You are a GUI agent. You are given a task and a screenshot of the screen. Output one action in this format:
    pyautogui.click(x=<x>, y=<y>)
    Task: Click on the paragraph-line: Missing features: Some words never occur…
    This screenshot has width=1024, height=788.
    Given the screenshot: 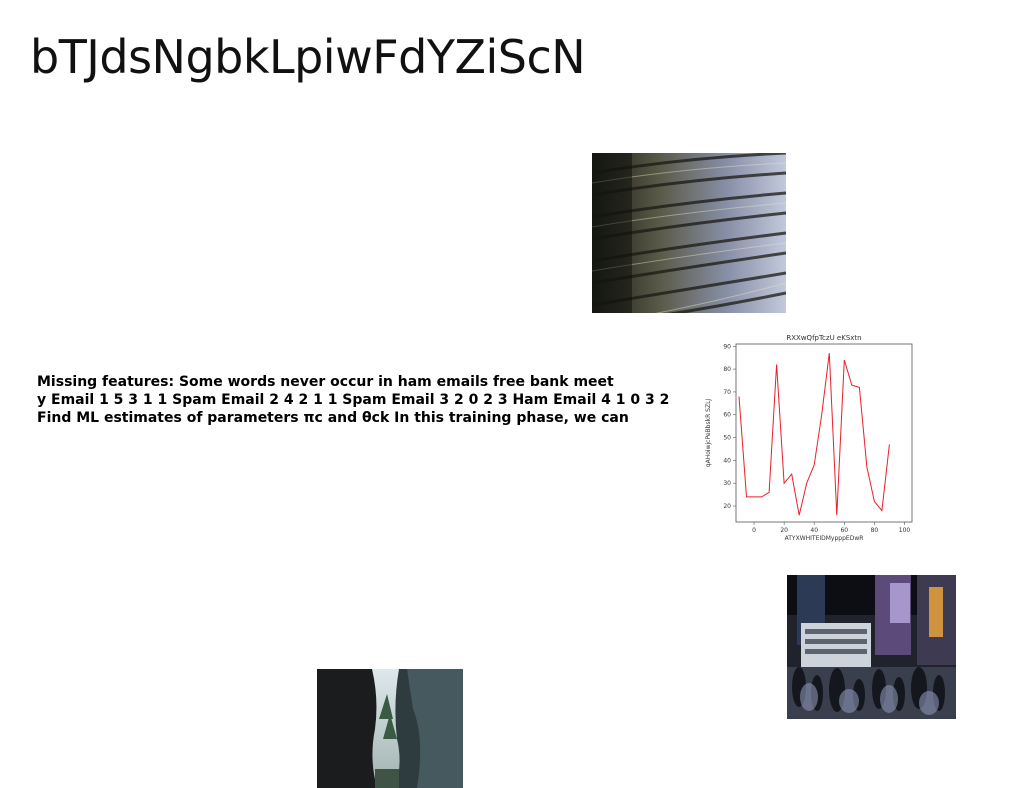 What is the action you would take?
    pyautogui.click(x=325, y=382)
    